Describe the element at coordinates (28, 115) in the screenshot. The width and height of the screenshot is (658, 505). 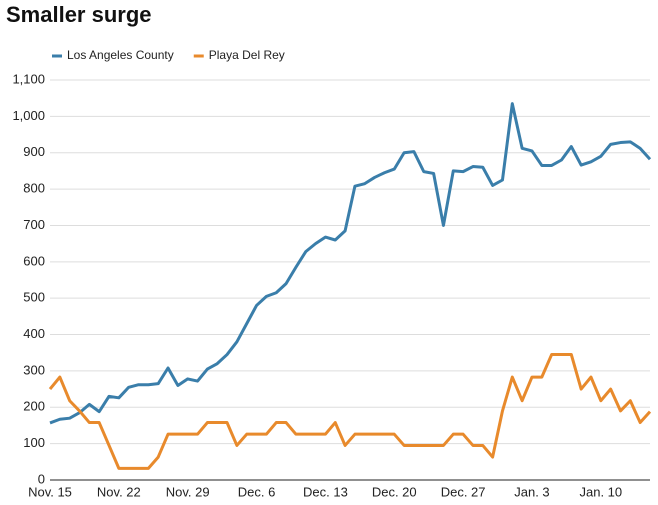
I see `y-tick-label: 1,000` at that location.